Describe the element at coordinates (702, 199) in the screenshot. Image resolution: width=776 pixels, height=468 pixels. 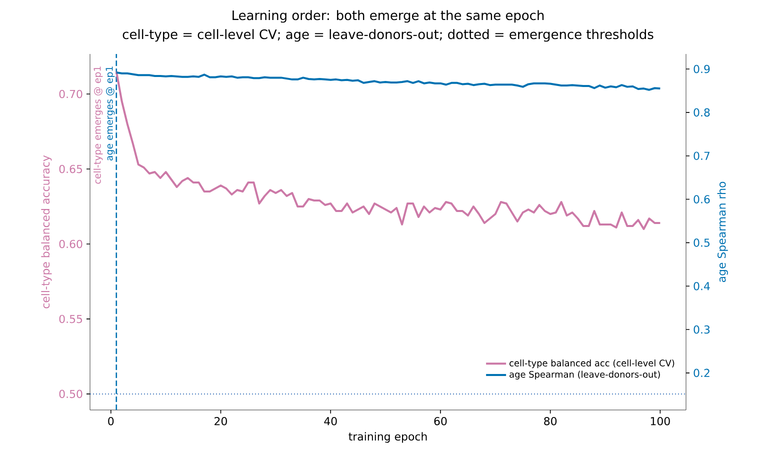
I see `y2-tick-label: 0.6` at that location.